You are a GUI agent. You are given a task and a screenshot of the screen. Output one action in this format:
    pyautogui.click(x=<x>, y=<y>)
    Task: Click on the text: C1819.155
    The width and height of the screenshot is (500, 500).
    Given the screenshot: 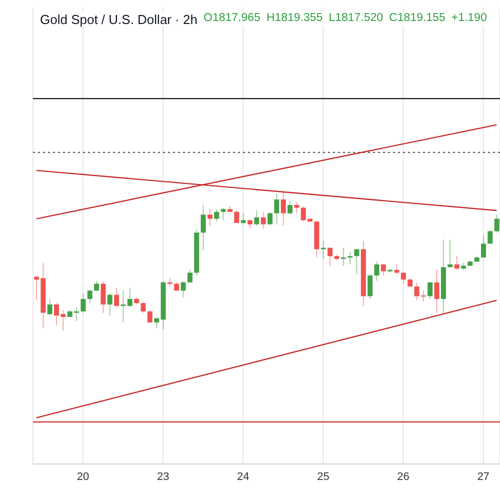 What is the action you would take?
    pyautogui.click(x=417, y=19)
    